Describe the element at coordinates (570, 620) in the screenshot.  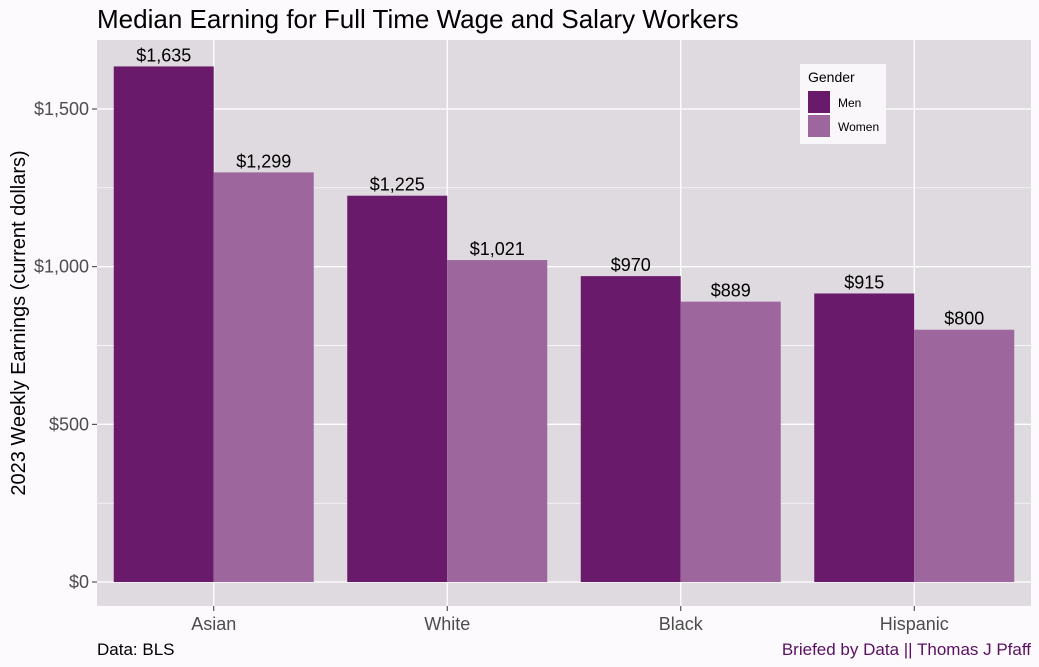
I see `x-axis-ticks: Asian White Black Hispanic` at that location.